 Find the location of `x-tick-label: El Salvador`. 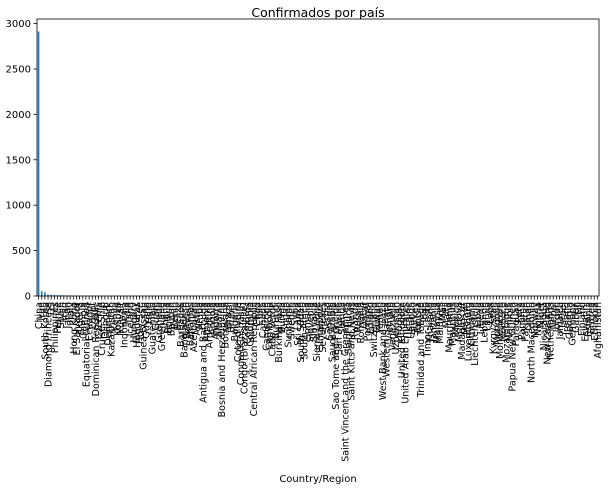

x-tick-label: El Salvador is located at coordinates (77, 328).